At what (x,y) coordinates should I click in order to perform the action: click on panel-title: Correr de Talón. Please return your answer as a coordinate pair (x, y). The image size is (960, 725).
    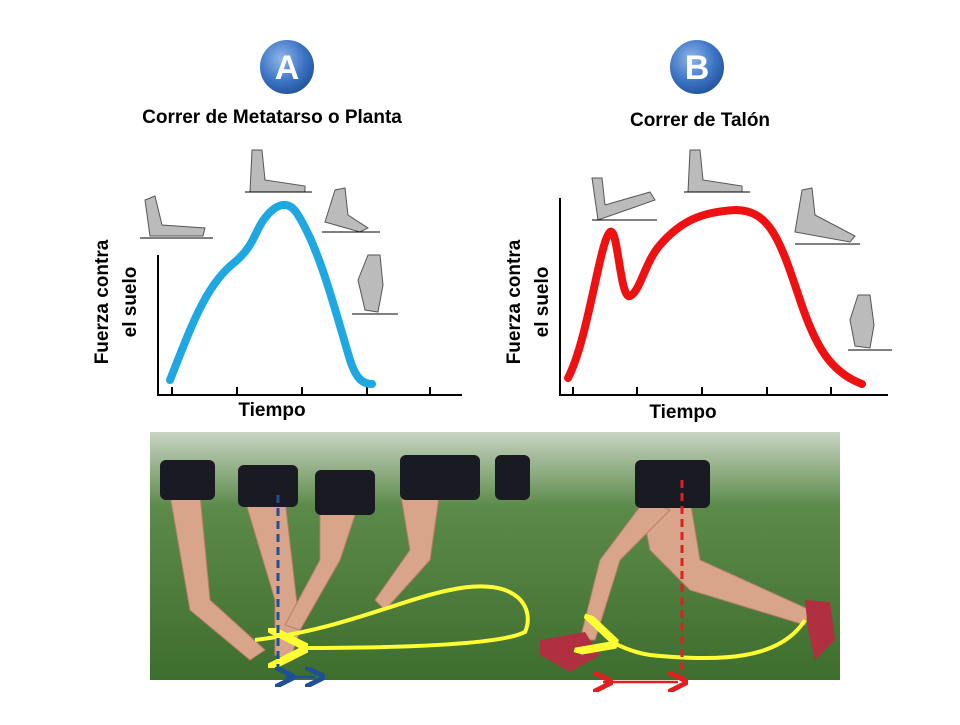
    Looking at the image, I should click on (700, 120).